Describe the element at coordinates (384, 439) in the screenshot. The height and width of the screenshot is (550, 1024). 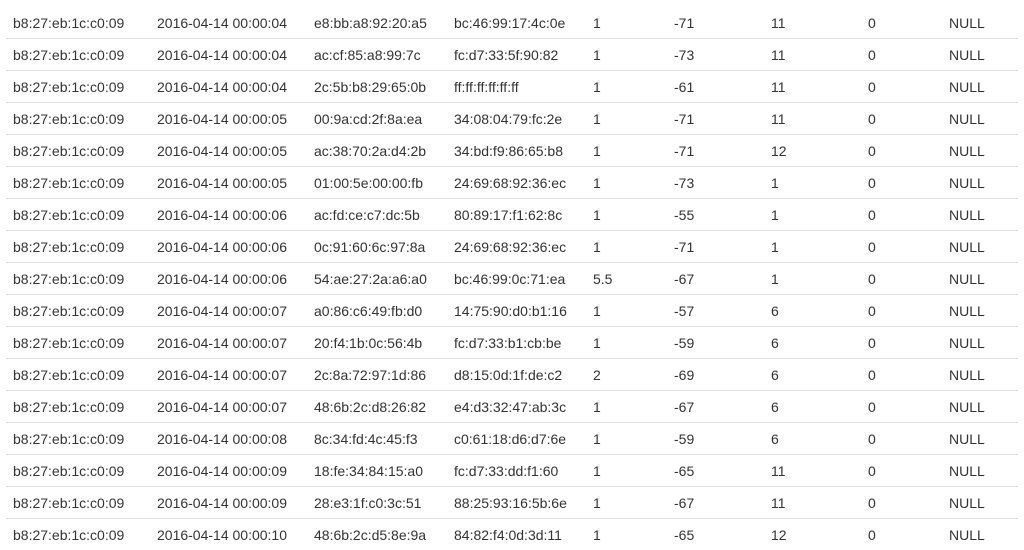
I see `source-mac-cell: 8c:34:fd:4c:45:f3` at that location.